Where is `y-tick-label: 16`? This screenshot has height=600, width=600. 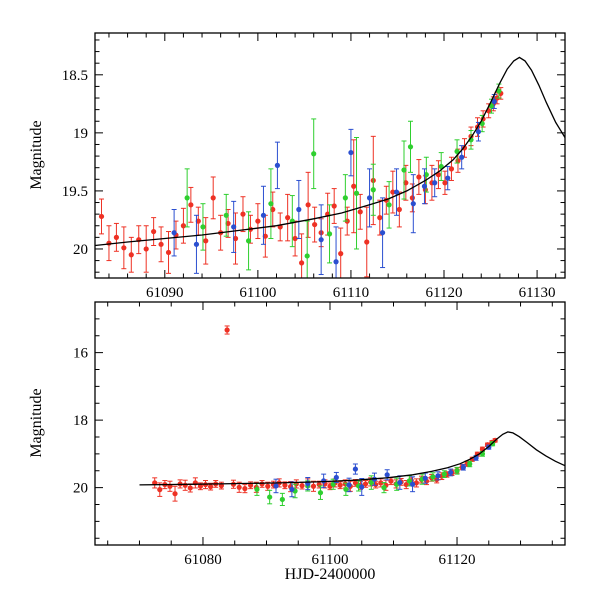 y-tick-label: 16 is located at coordinates (81, 354).